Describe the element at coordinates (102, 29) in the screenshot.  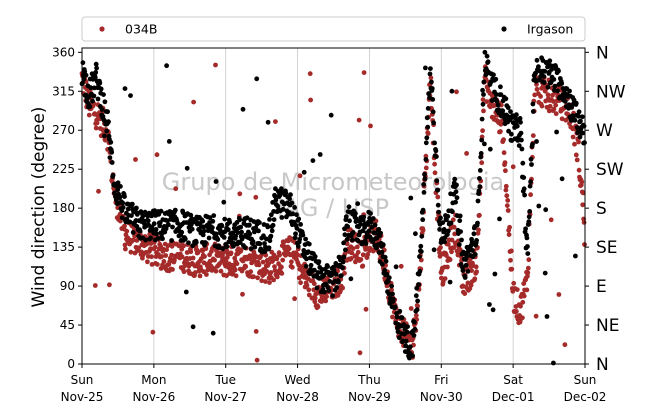
I see `legend-marker-034B` at that location.